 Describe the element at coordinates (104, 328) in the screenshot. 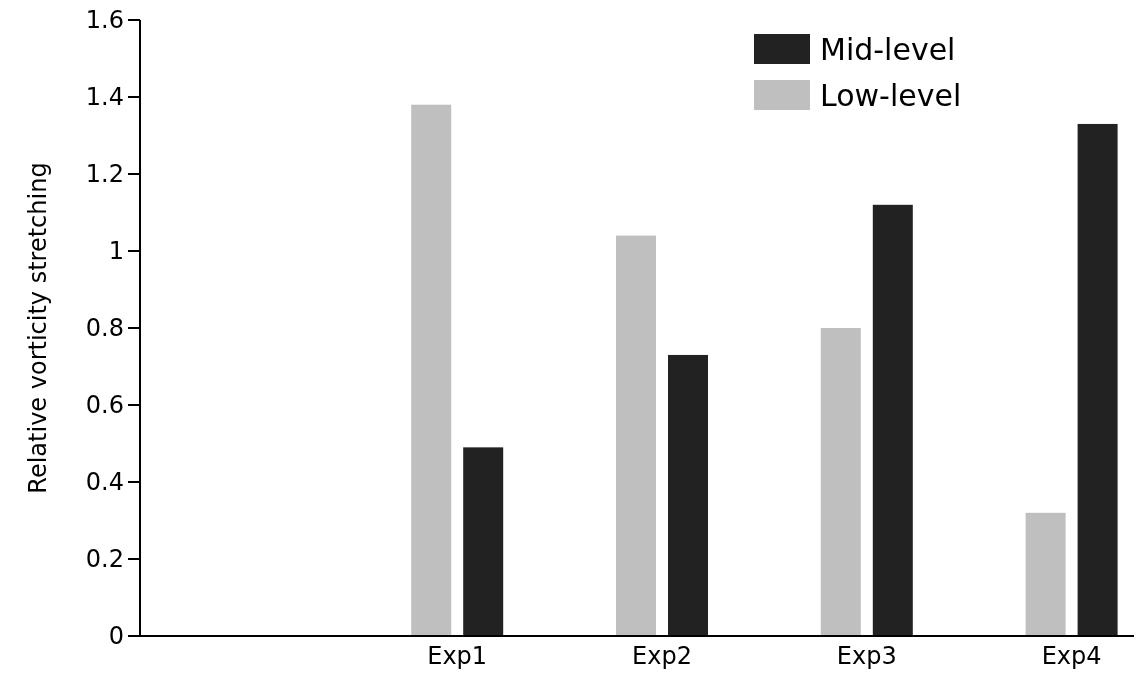

I see `y-tick-label: 0.8` at that location.